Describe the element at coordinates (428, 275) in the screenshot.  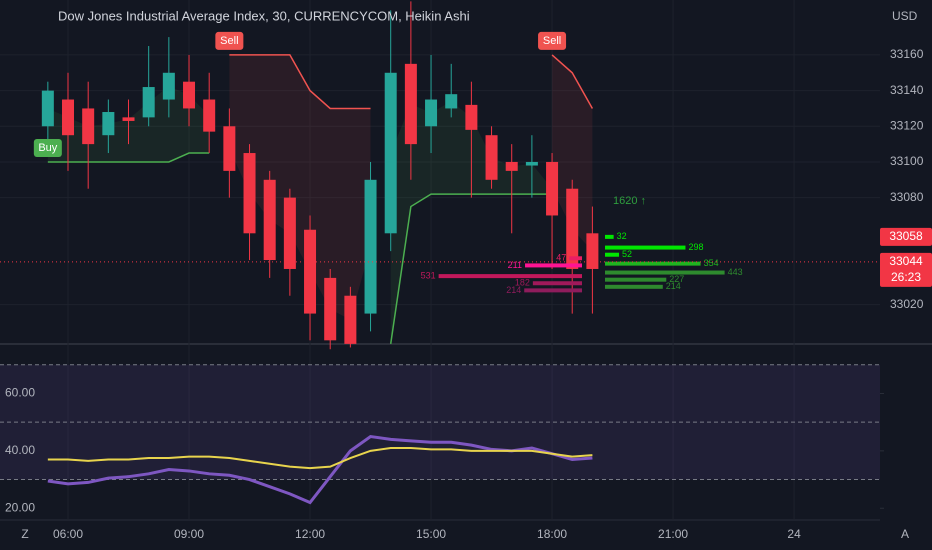
I see `profile-label: 531` at that location.